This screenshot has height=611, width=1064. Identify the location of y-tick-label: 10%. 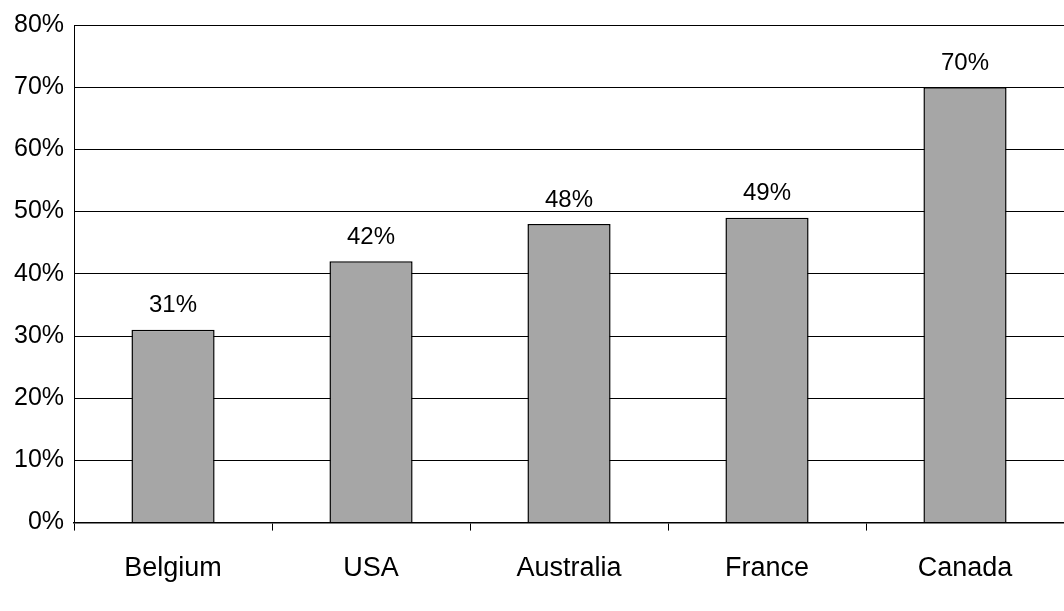
(39, 458).